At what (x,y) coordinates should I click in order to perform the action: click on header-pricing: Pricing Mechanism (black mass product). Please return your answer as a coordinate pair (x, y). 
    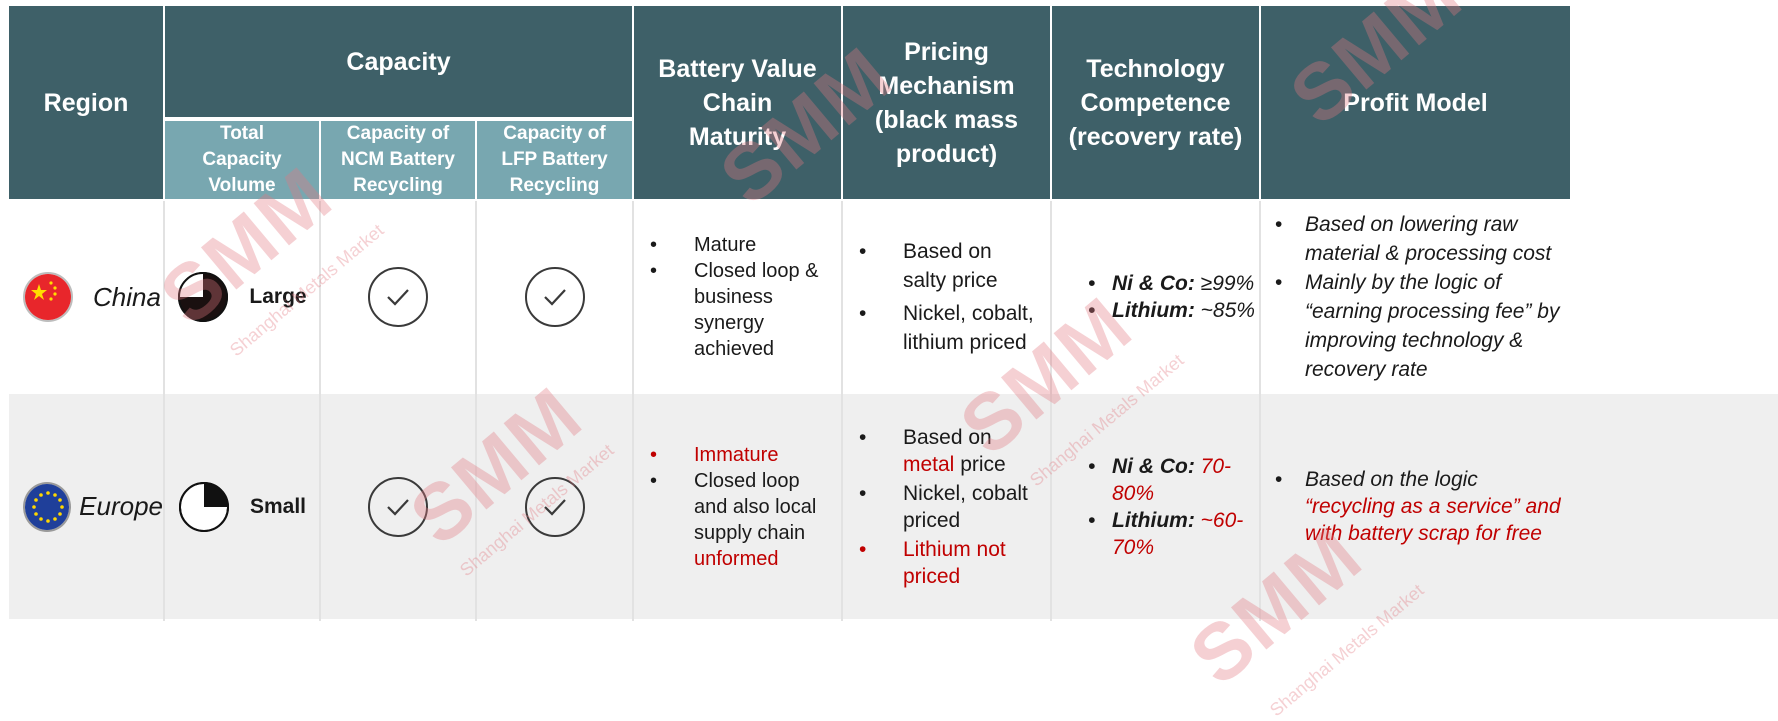
    Looking at the image, I should click on (946, 102).